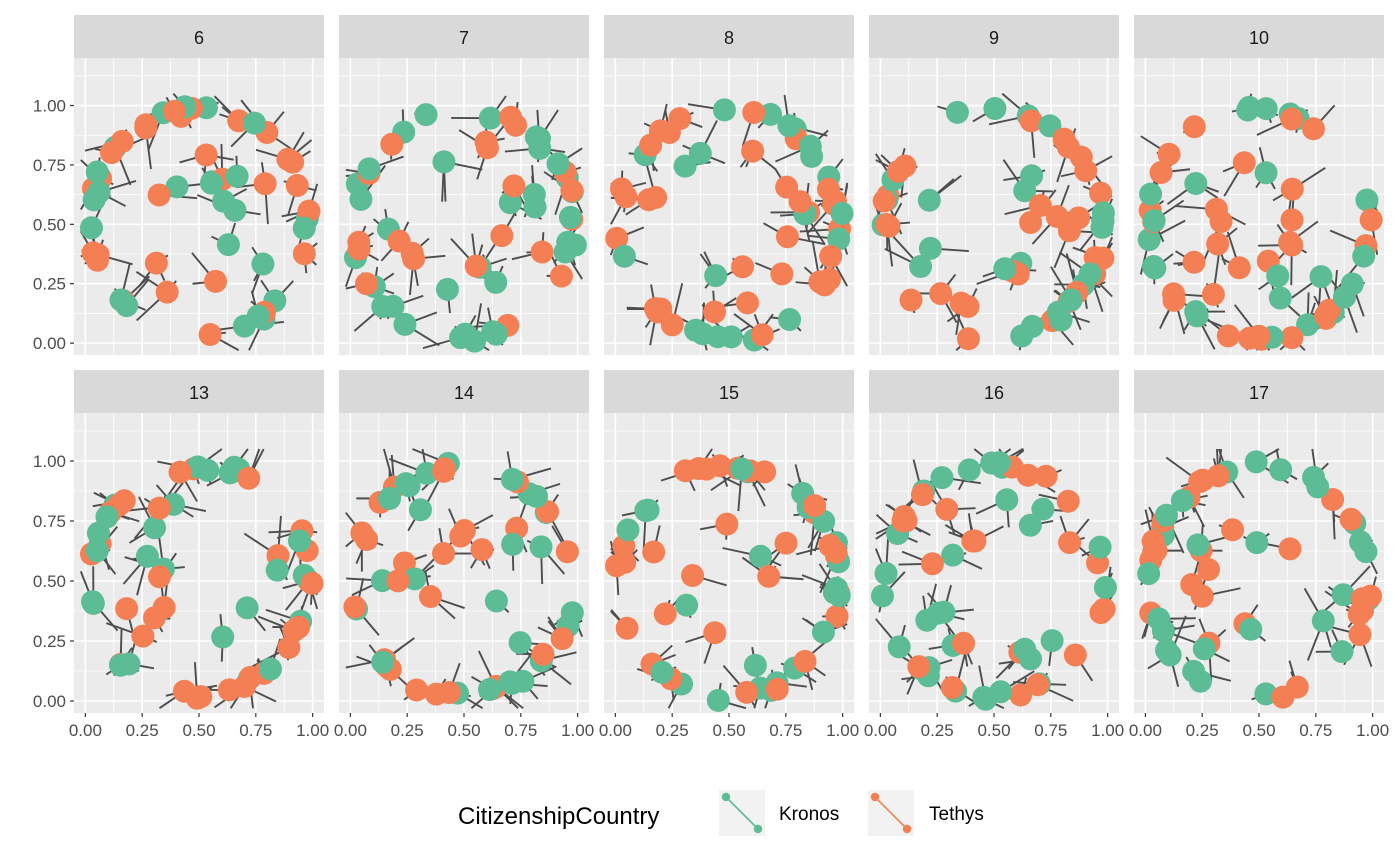 This screenshot has width=1400, height=865. Describe the element at coordinates (926, 813) in the screenshot. I see `legend-entry-tethys: Tethys` at that location.